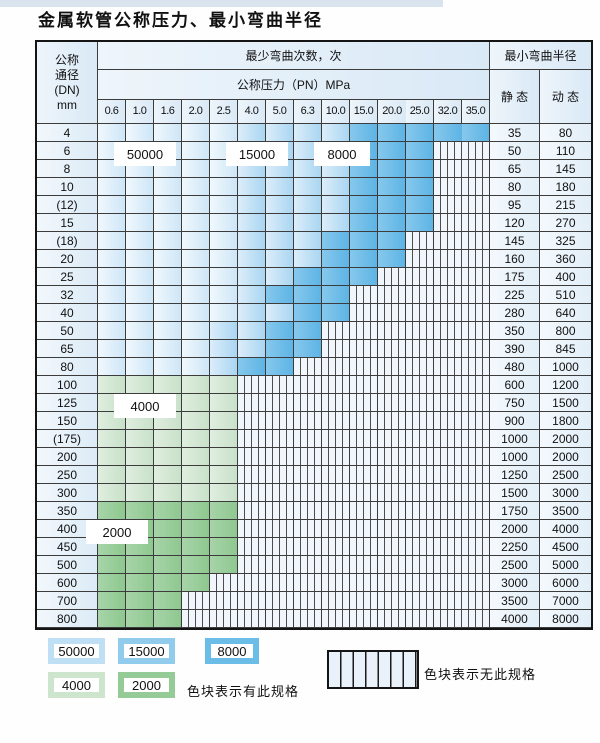 This screenshot has height=743, width=600. I want to click on static-radius-cell: 65, so click(515, 169).